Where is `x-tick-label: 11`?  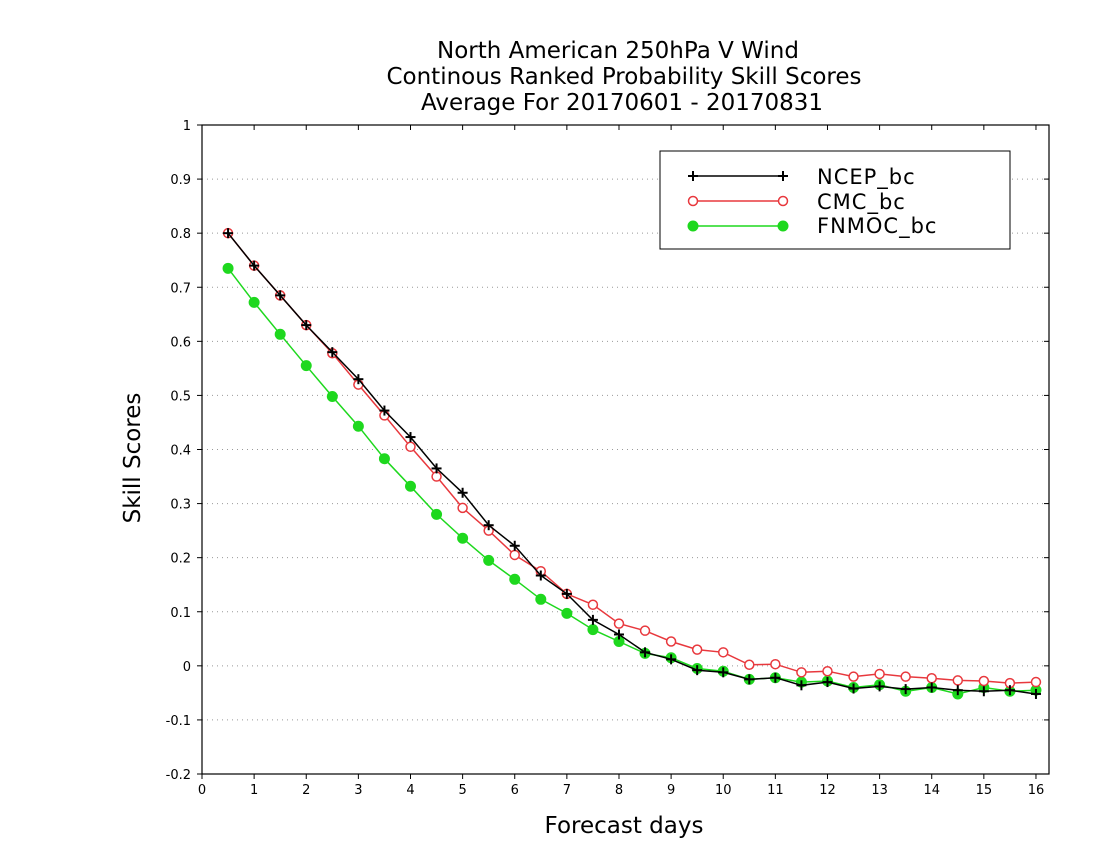 x-tick-label: 11 is located at coordinates (775, 790).